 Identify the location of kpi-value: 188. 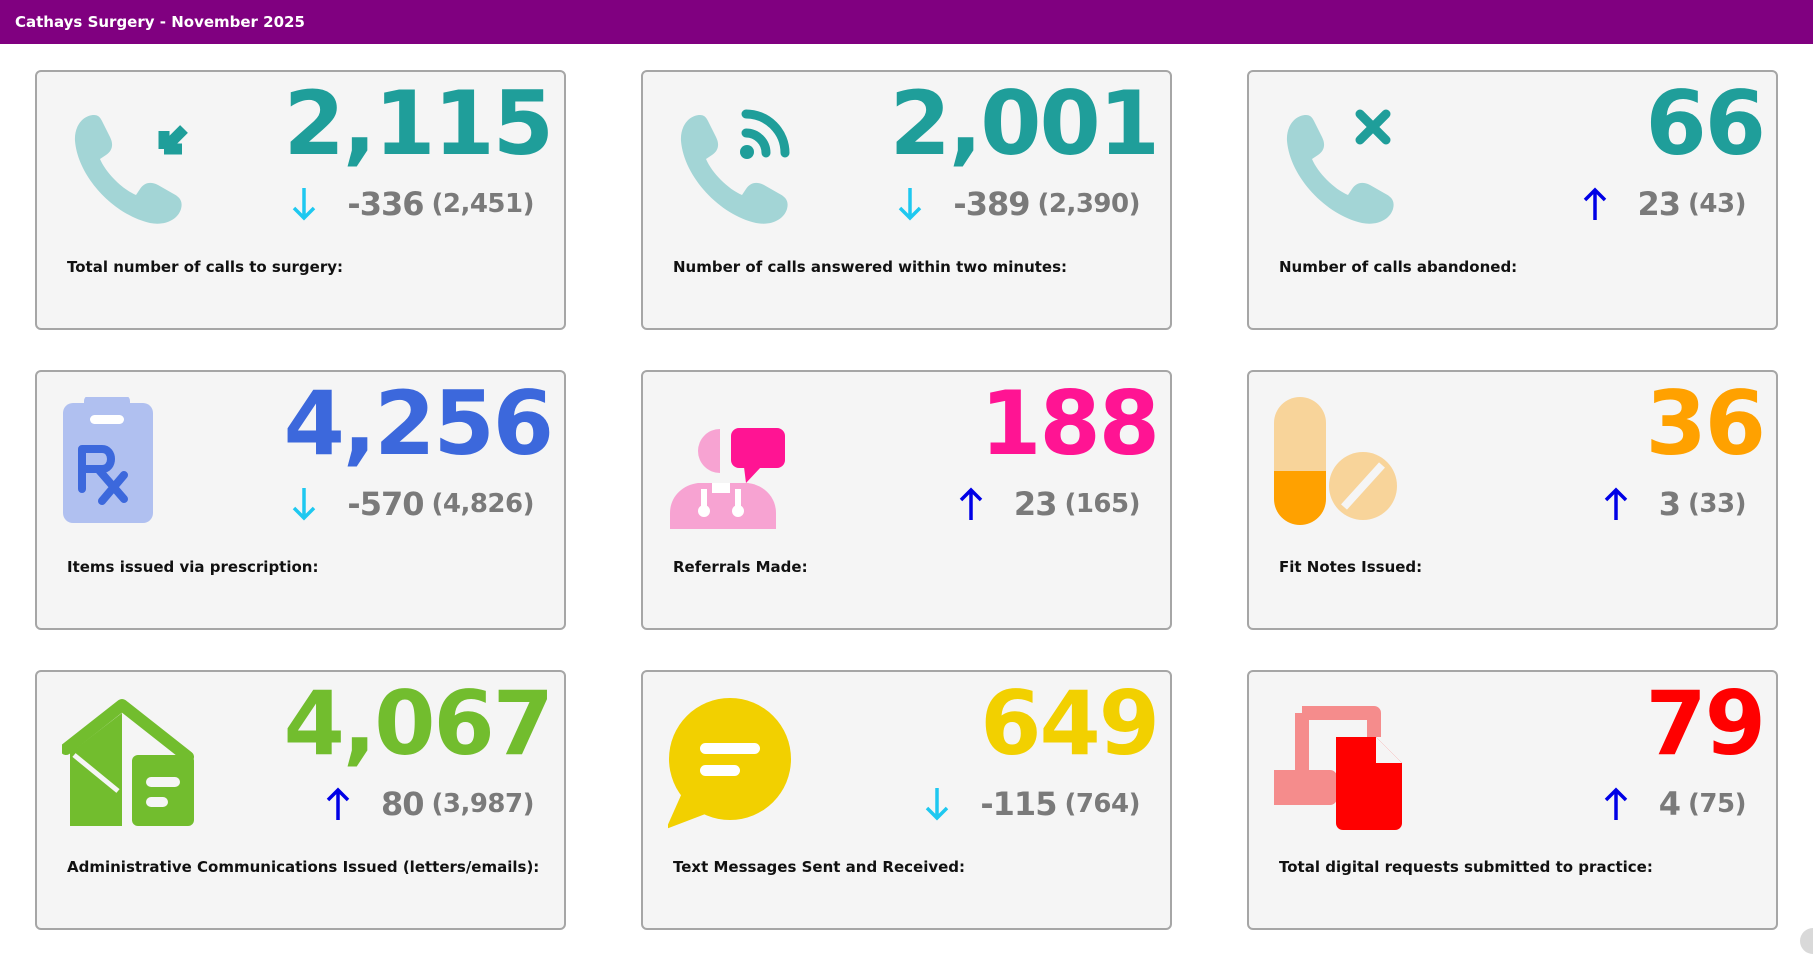
(1070, 423).